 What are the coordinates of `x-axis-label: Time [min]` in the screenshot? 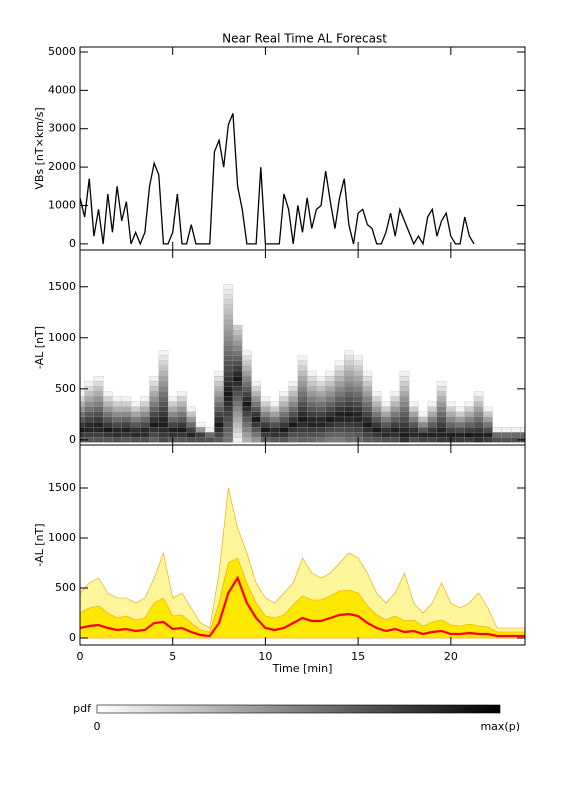 It's located at (302, 668).